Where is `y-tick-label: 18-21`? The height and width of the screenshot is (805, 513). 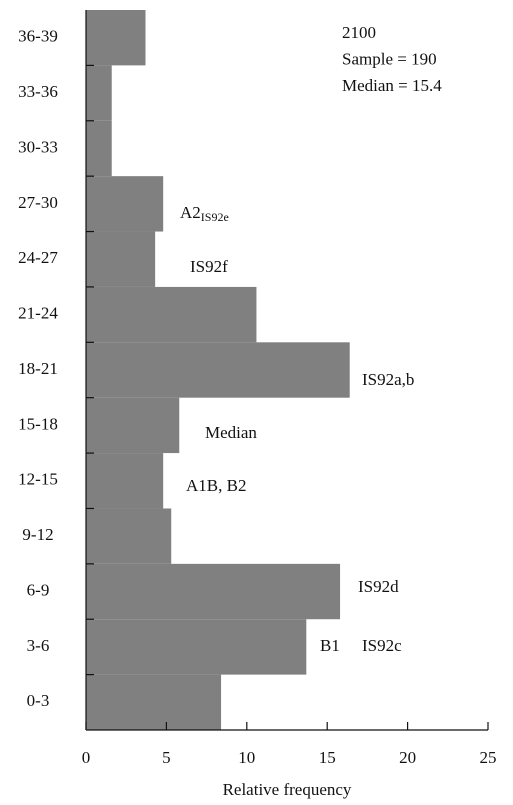
y-tick-label: 18-21 is located at coordinates (38, 368).